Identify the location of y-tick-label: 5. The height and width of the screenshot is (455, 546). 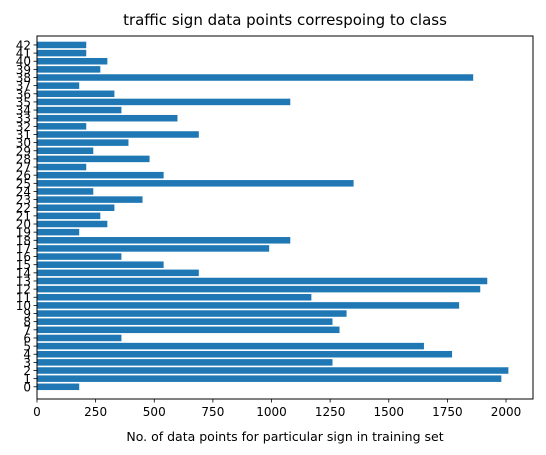
(27, 347).